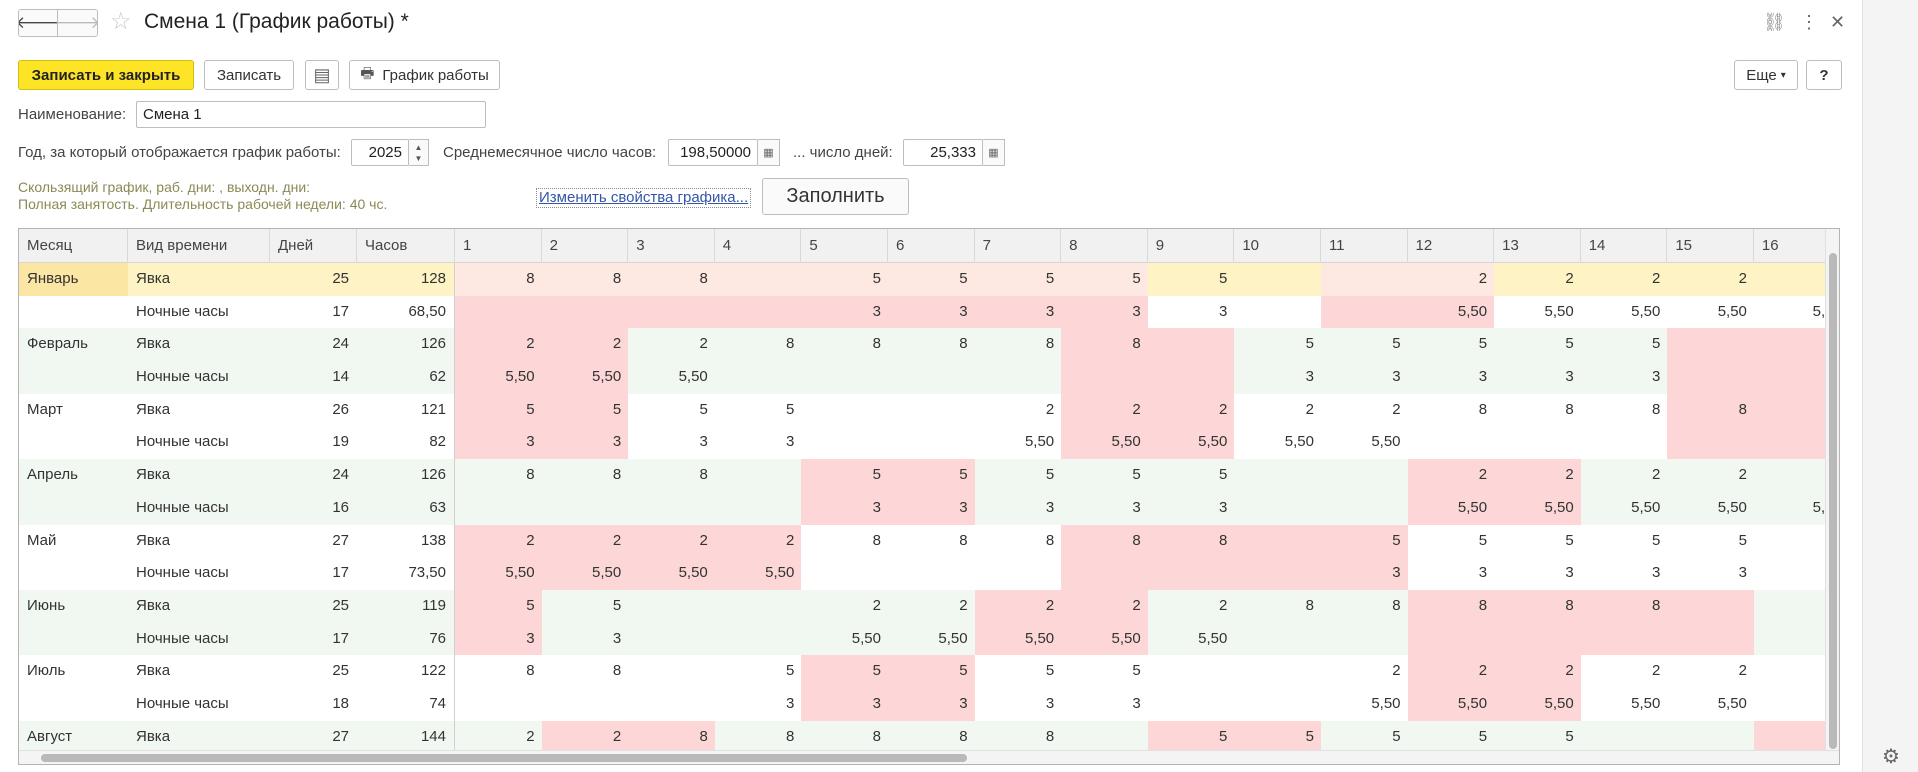  What do you see at coordinates (929, 639) in the screenshot?
I see `table-row: Ночные часы 17 76 3 3 5,50 5,50 5,50 5,50 5,50` at bounding box center [929, 639].